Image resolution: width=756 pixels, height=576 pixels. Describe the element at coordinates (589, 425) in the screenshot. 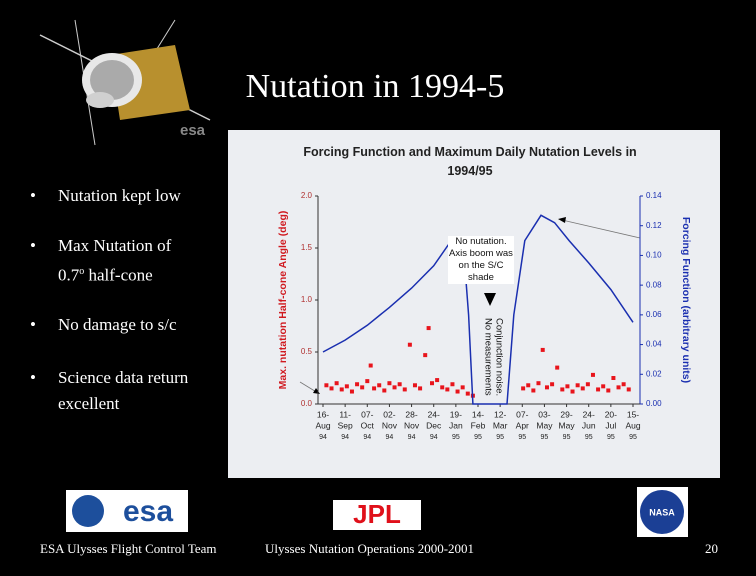

I see `x-tick-label: Jun` at that location.